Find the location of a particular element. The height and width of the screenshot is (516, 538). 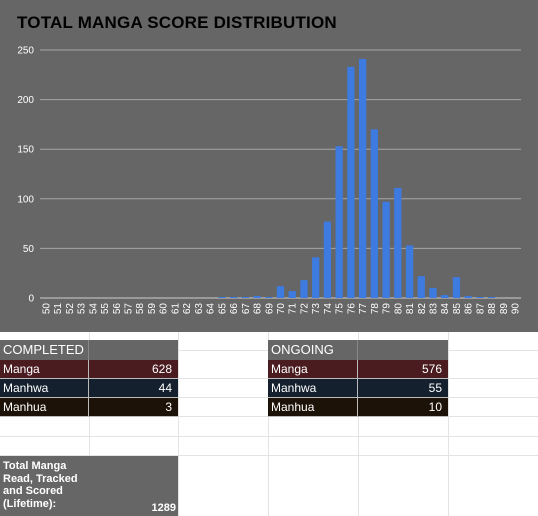

completed-manhwa-label: Manhwa is located at coordinates (44, 388).